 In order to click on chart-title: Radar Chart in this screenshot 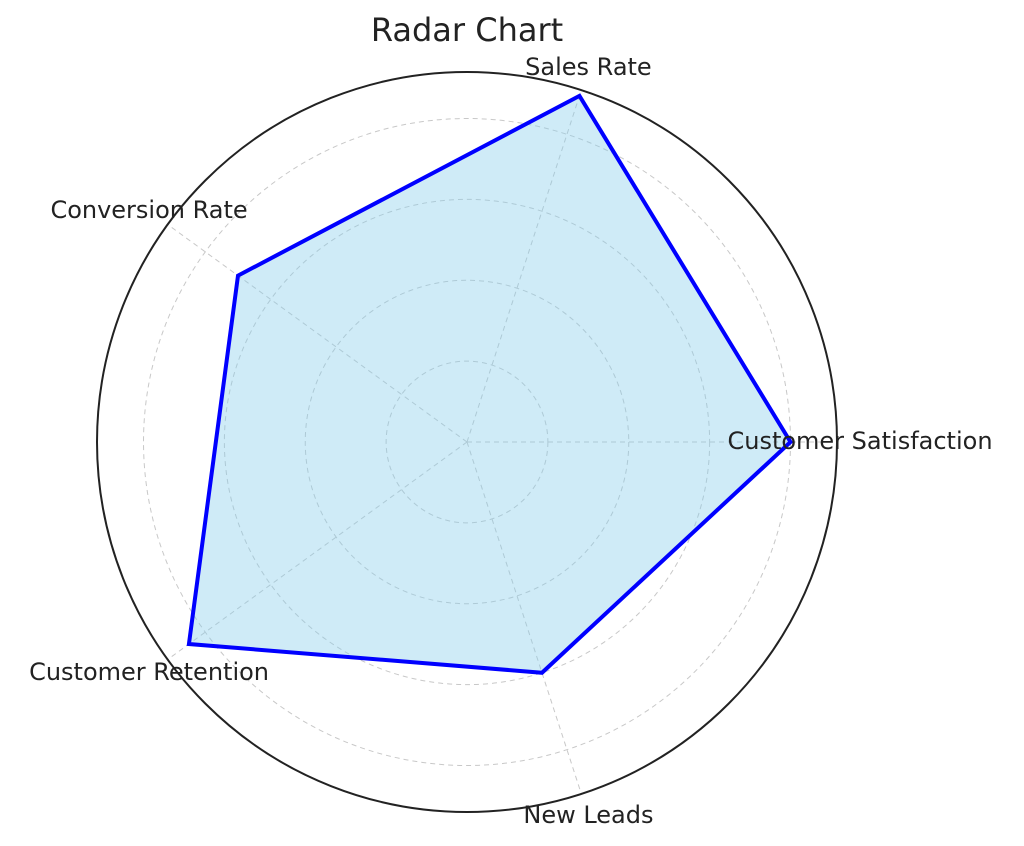, I will do `click(467, 30)`.